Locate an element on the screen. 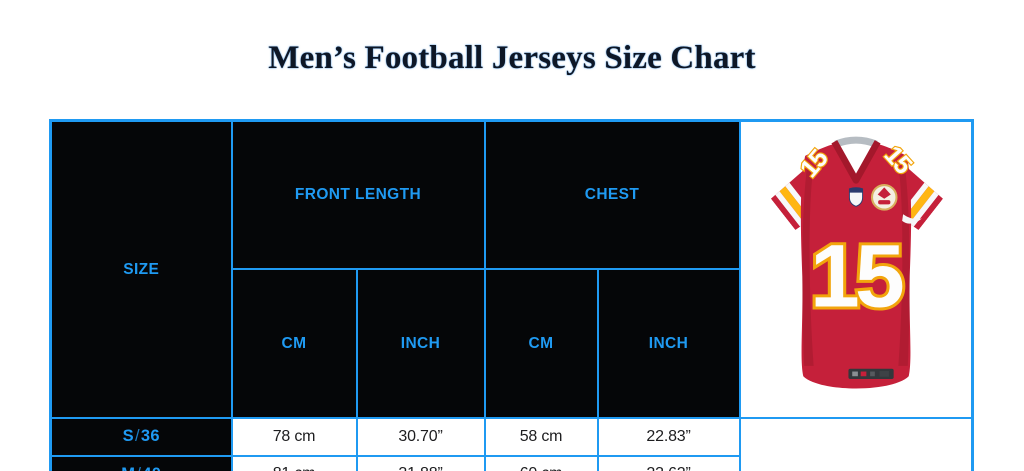 The height and width of the screenshot is (471, 1024). cell-front-length-cm: 78 cm is located at coordinates (294, 437).